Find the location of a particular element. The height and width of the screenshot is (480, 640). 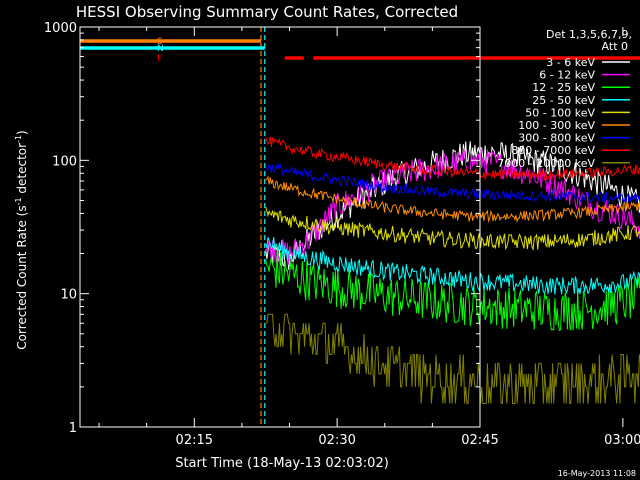

y-tick-label: 10 is located at coordinates (68, 295).